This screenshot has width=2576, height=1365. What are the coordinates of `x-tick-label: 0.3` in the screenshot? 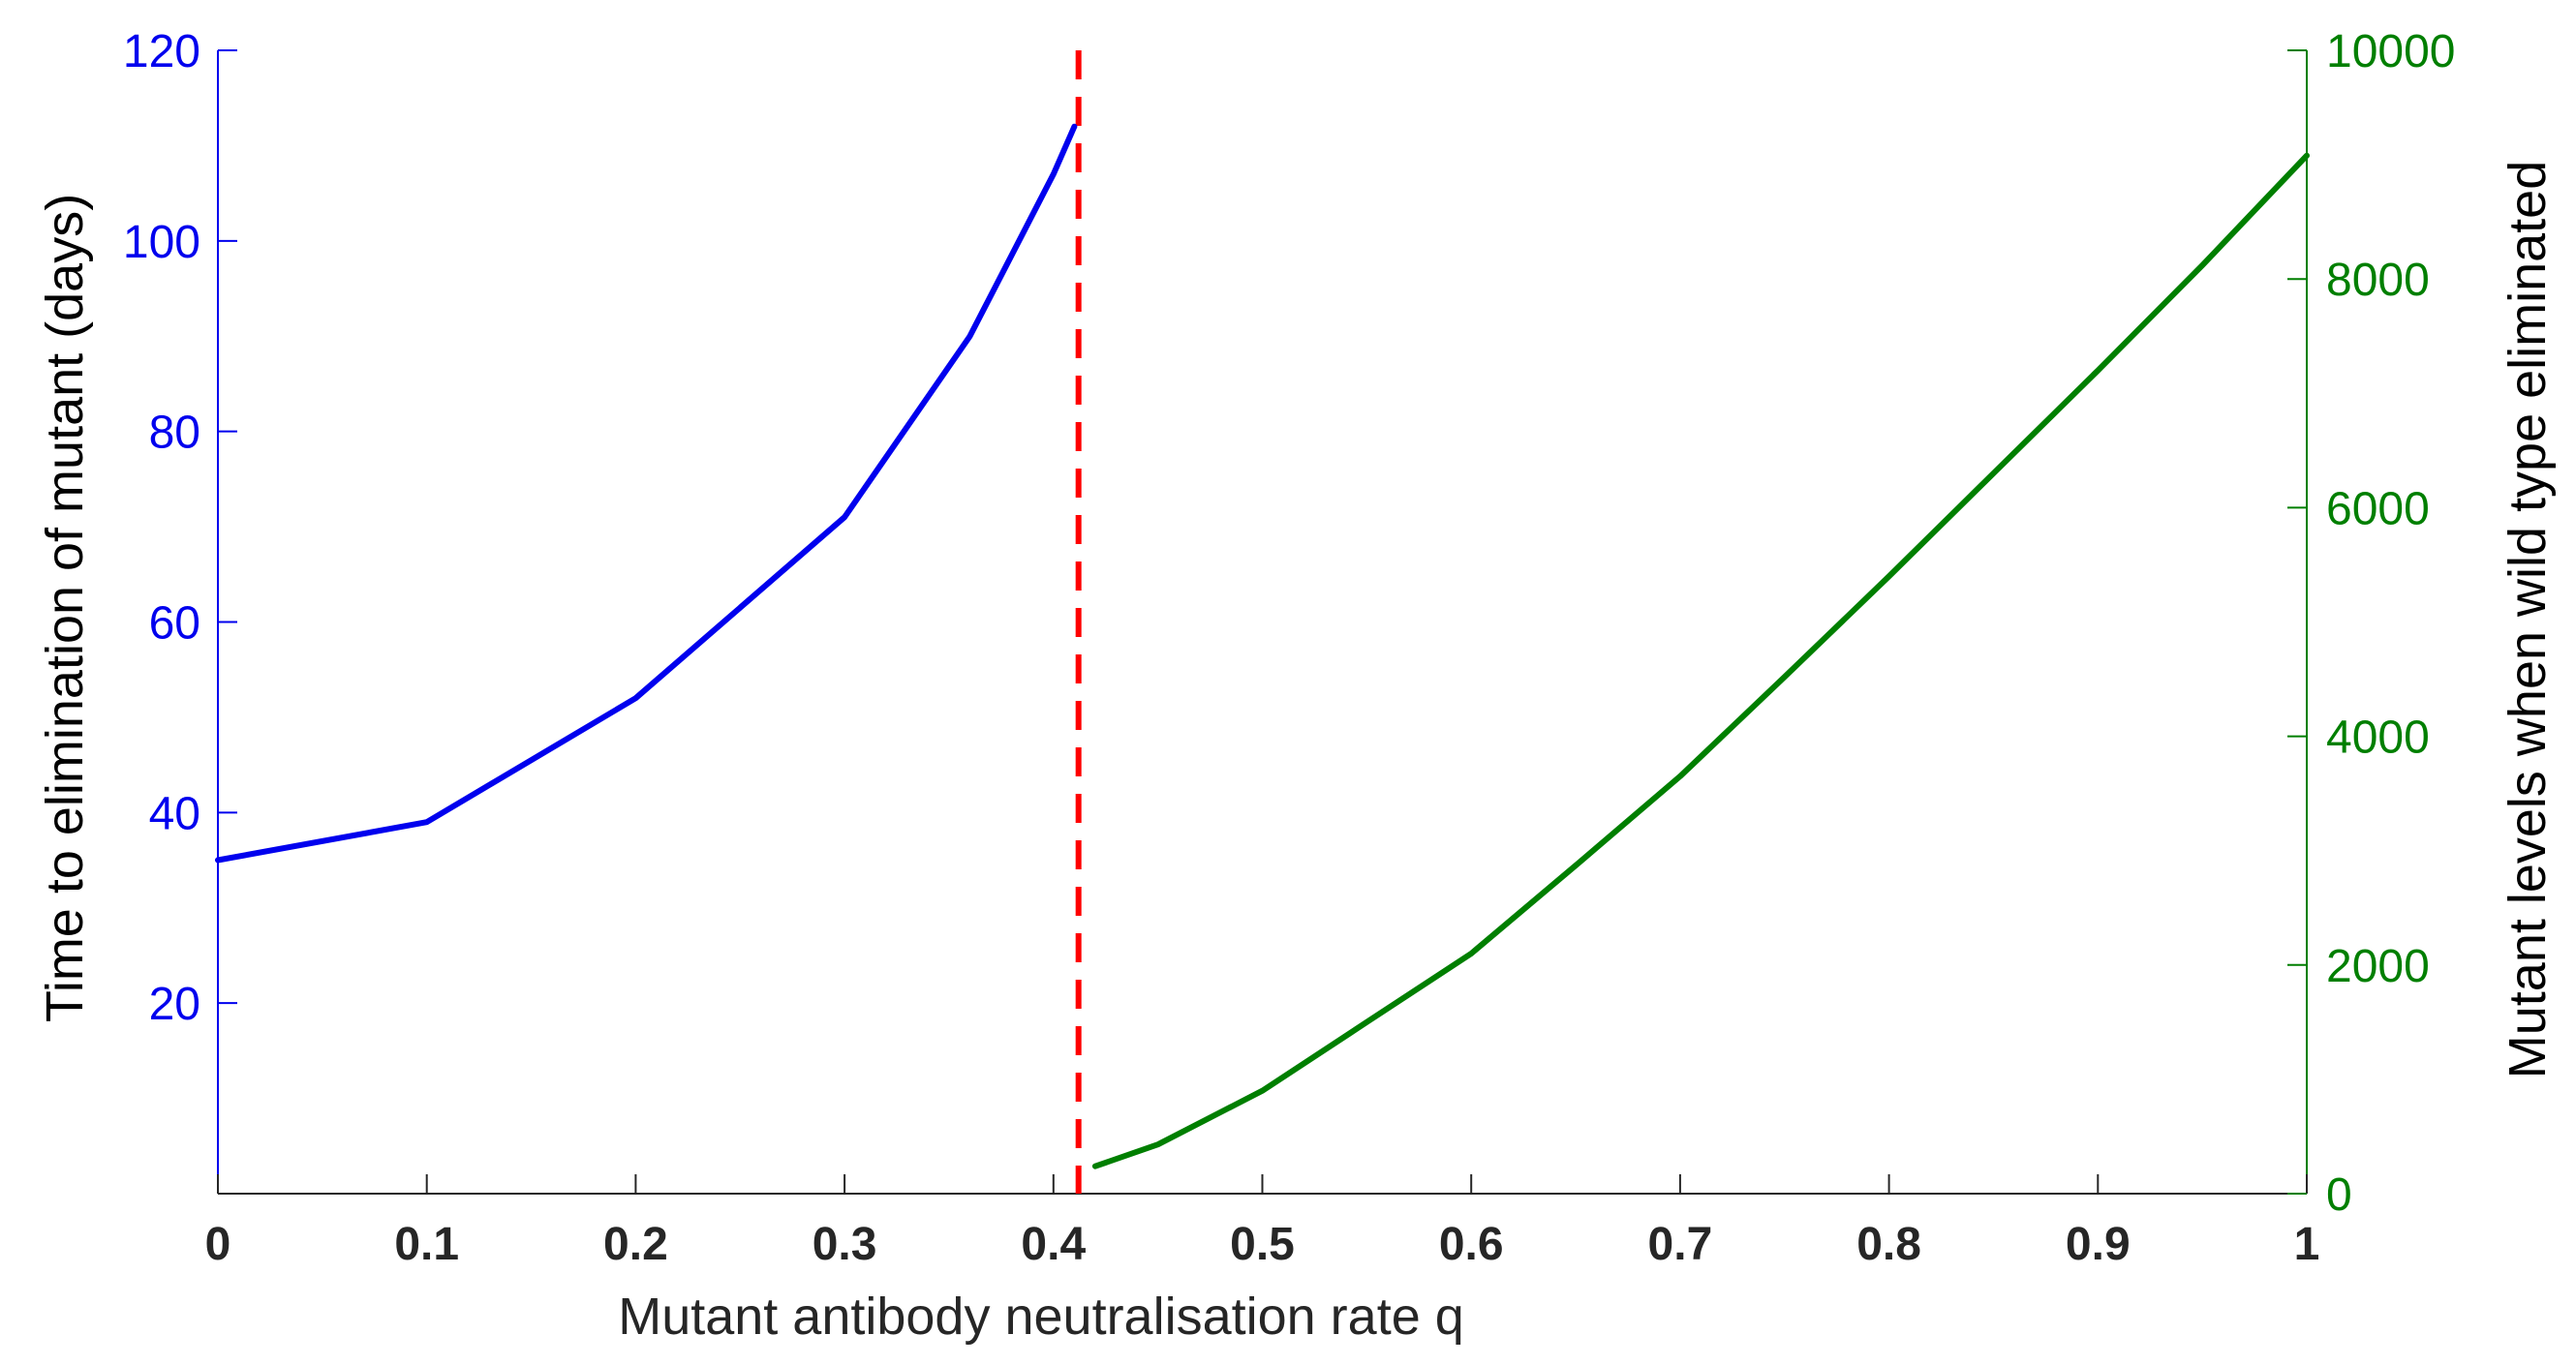 It's located at (845, 1244).